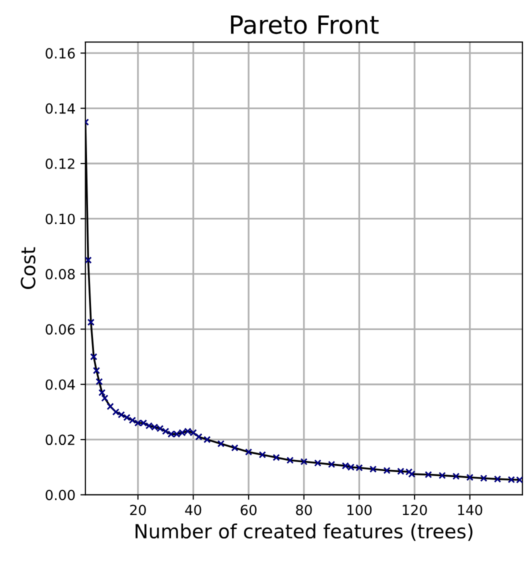  I want to click on y-tick-label: 0.06, so click(60, 329).